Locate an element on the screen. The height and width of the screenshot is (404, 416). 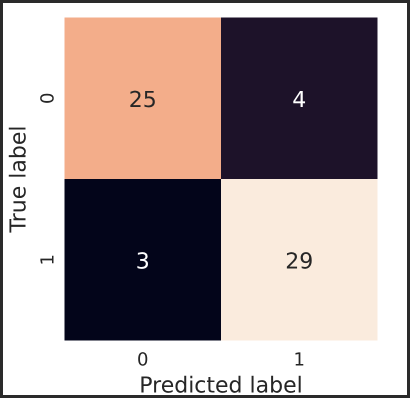
y-axis-title: True label is located at coordinates (19, 180).